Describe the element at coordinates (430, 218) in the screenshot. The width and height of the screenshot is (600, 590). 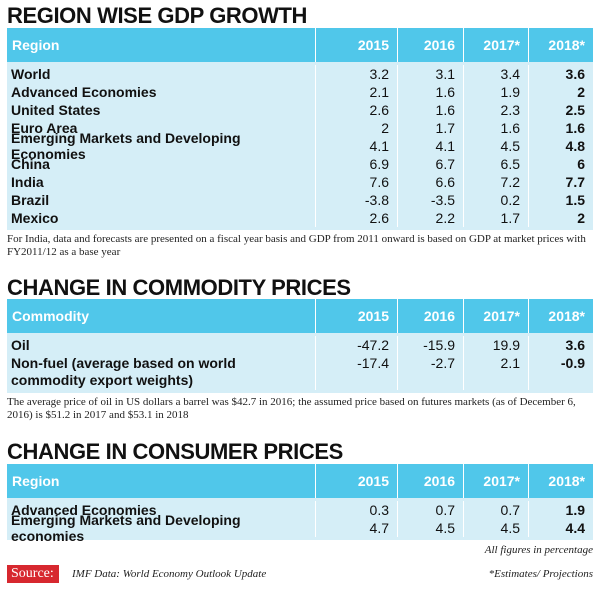
I see `cell-2016: 2.2` at that location.